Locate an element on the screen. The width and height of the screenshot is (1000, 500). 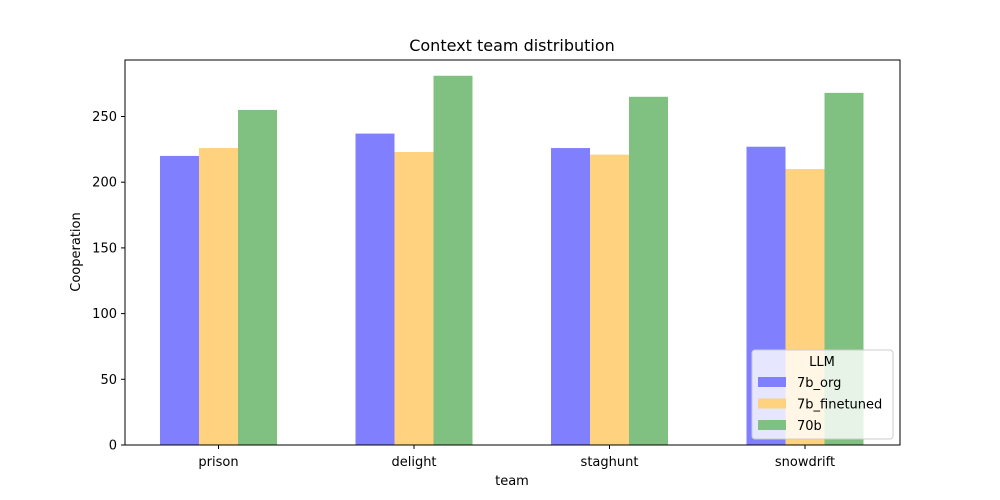
legend-label-70b: 70b is located at coordinates (809, 426).